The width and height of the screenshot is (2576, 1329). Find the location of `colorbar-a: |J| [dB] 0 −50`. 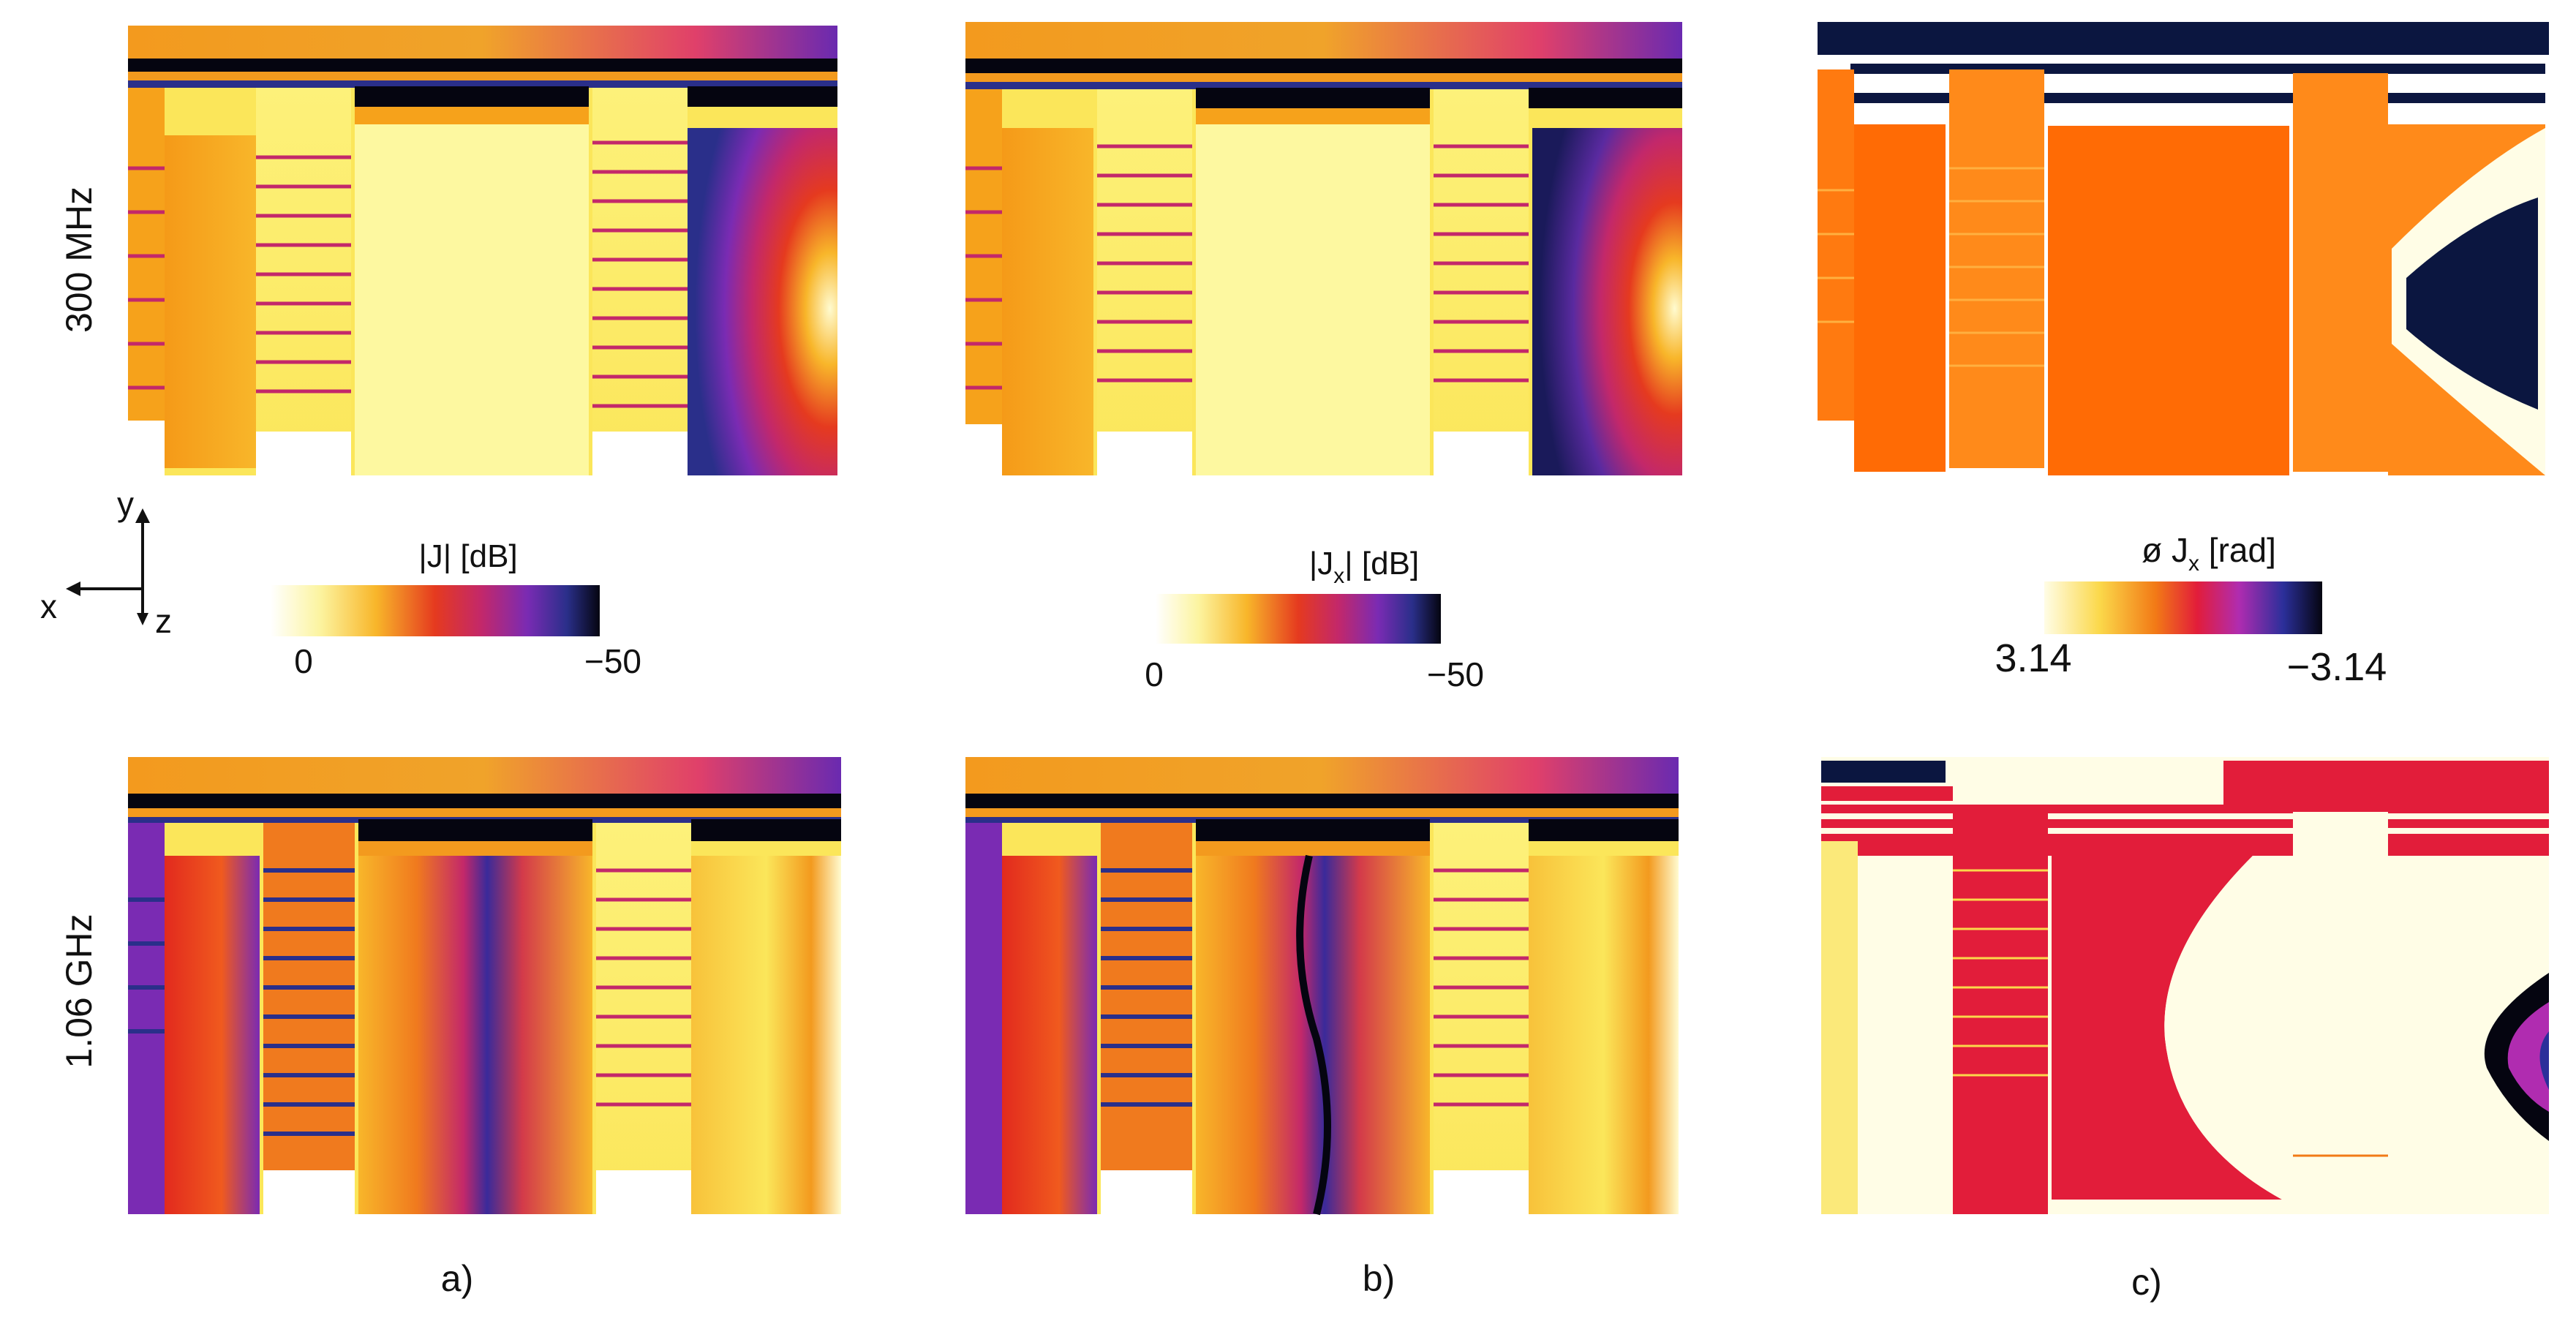

colorbar-a: |J| [dB] 0 −50 is located at coordinates (456, 609).